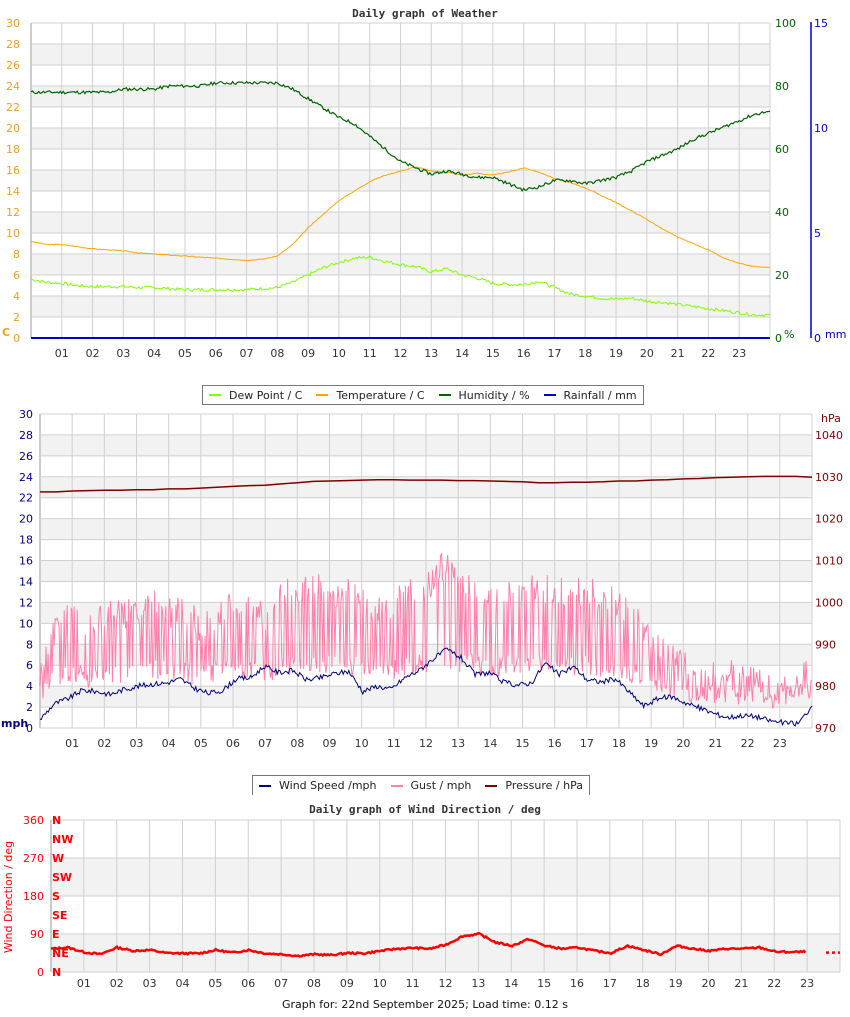 The width and height of the screenshot is (850, 1017). What do you see at coordinates (425, 13) in the screenshot?
I see `weather-chart-title: Daily graph of Weather` at bounding box center [425, 13].